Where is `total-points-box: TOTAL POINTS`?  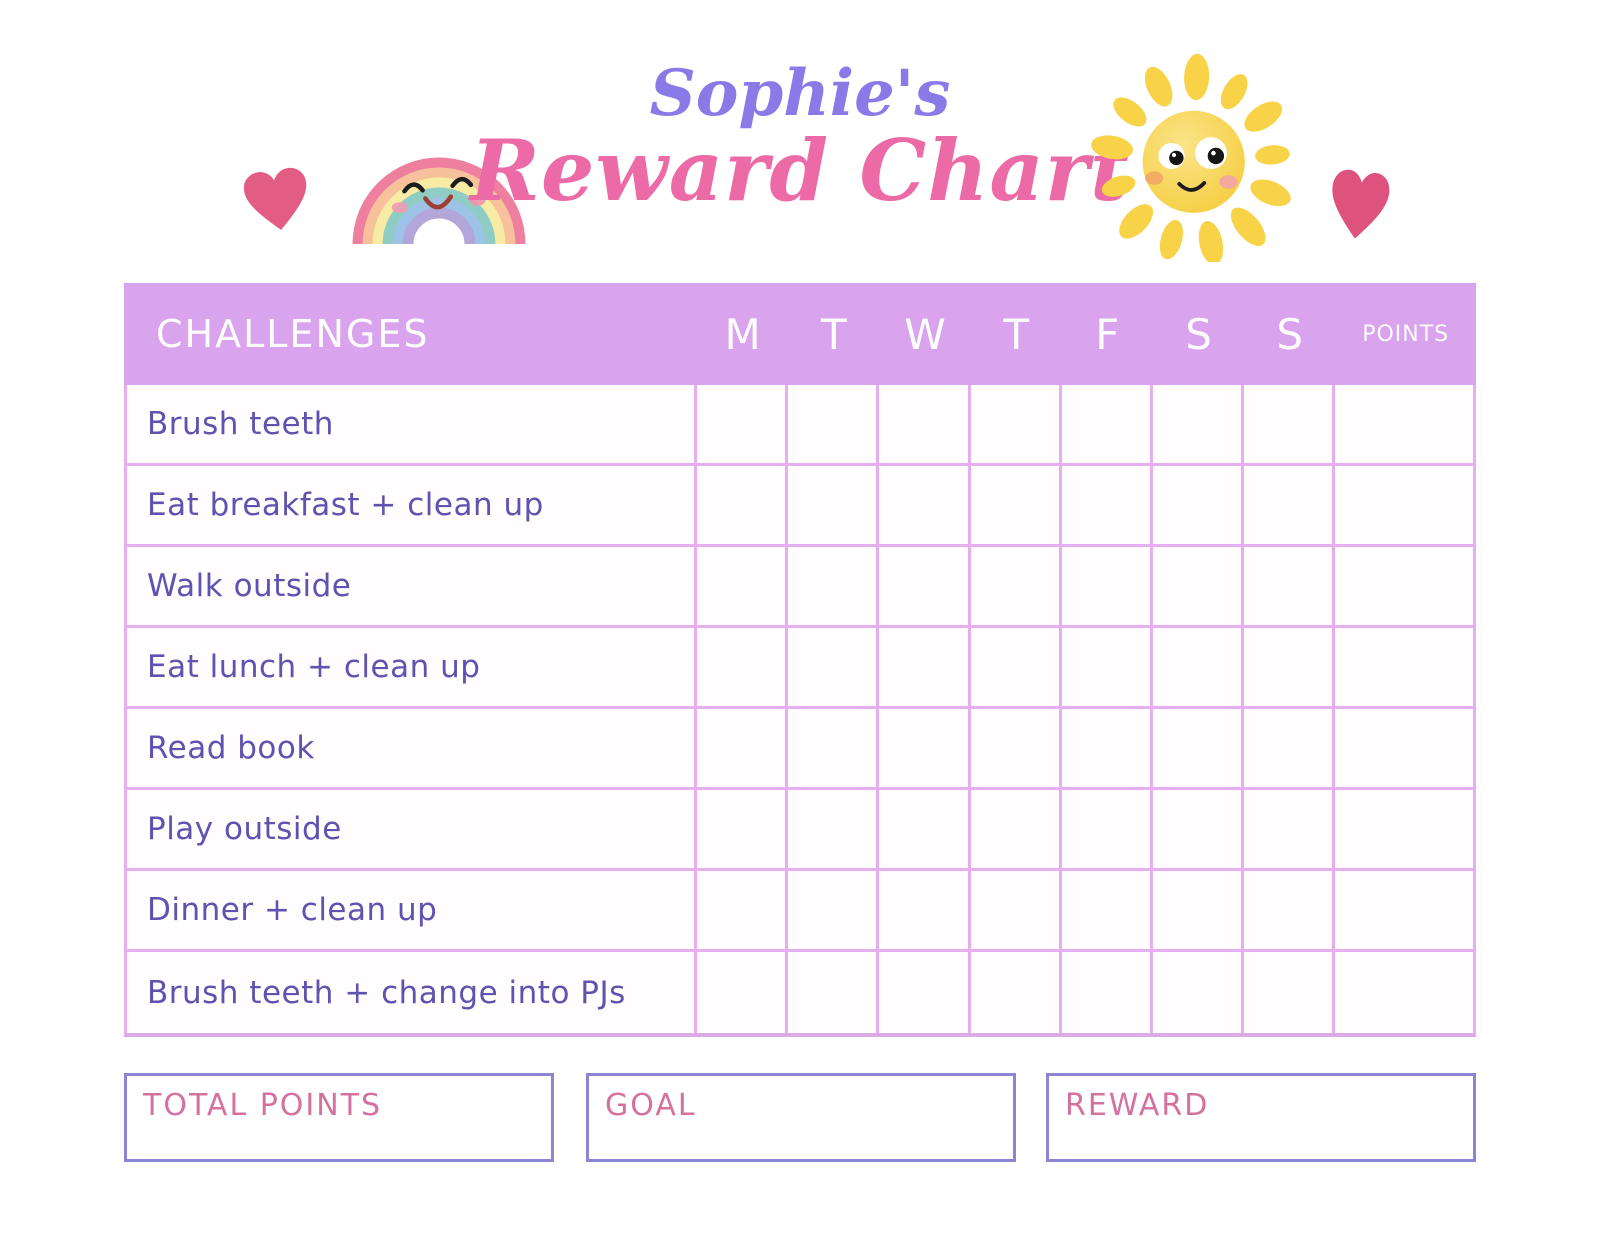 total-points-box: TOTAL POINTS is located at coordinates (339, 1117).